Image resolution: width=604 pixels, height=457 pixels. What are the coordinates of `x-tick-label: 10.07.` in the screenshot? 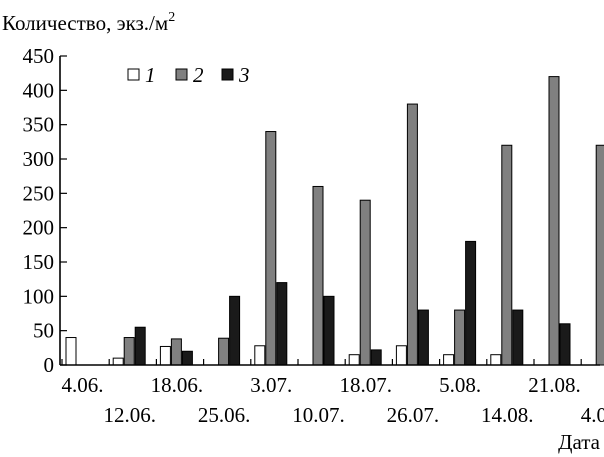 It's located at (318, 415).